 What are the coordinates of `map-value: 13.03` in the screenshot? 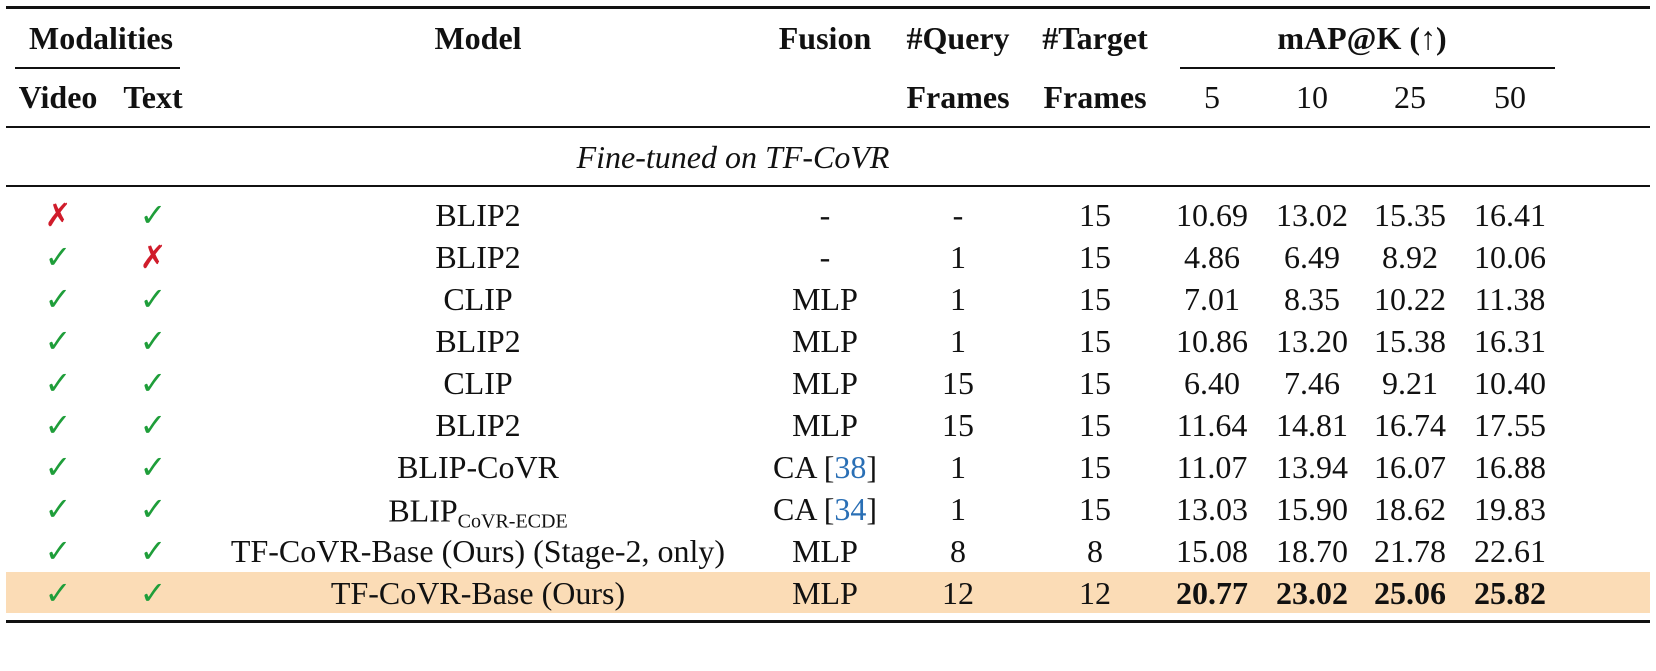 It's located at (1212, 509).